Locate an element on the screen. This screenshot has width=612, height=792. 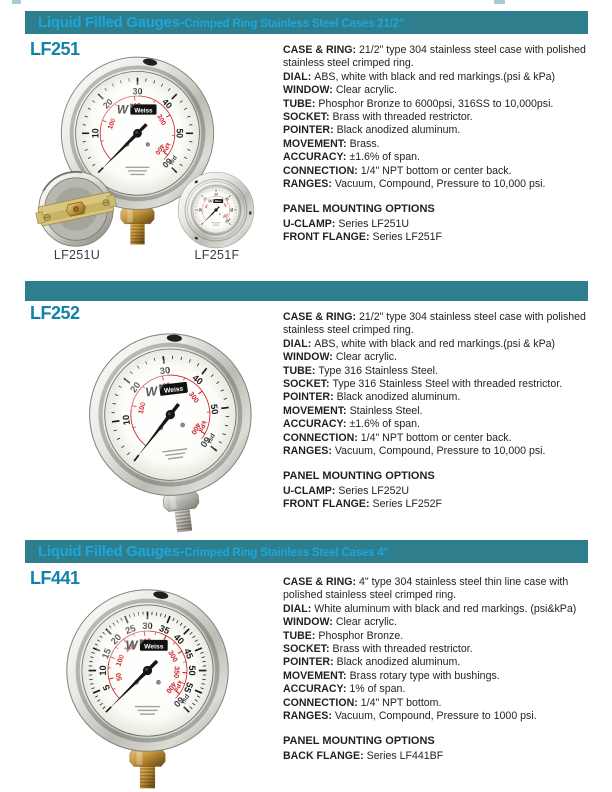
mounting-value: Series LF252U is located at coordinates (374, 490).